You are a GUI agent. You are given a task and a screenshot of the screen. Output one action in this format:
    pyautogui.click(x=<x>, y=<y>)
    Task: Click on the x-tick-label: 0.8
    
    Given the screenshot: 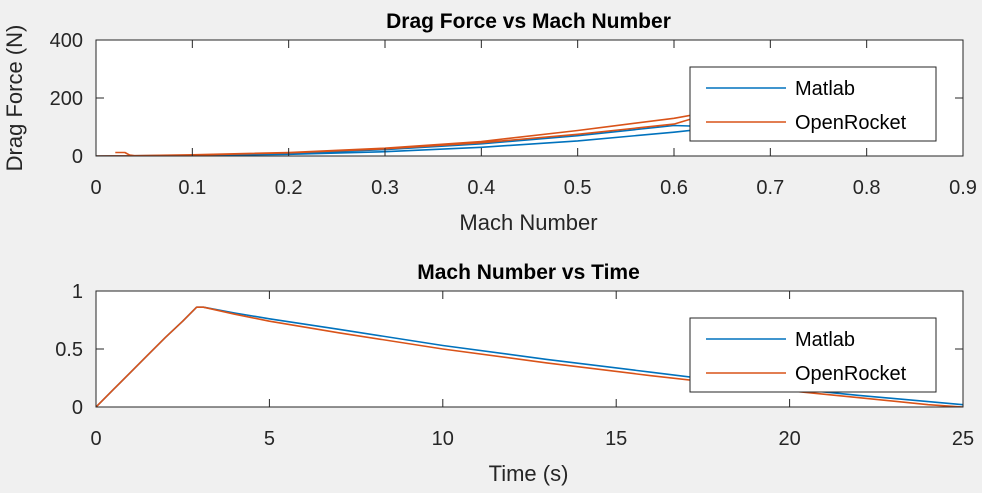 What is the action you would take?
    pyautogui.click(x=867, y=188)
    